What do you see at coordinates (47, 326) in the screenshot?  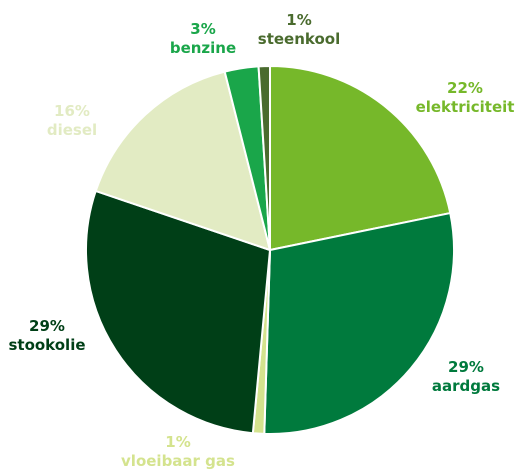 I see `slice-label-stookolie-value: 29%` at bounding box center [47, 326].